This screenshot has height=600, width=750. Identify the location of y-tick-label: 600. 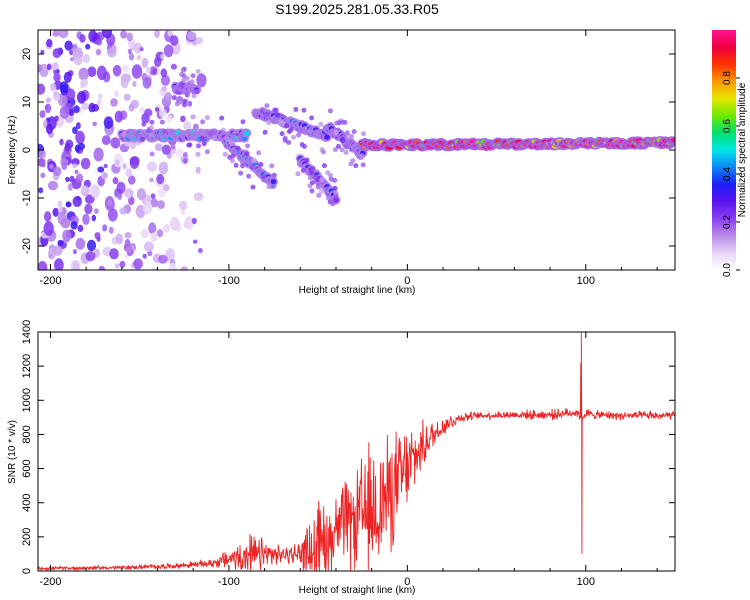
(27, 468).